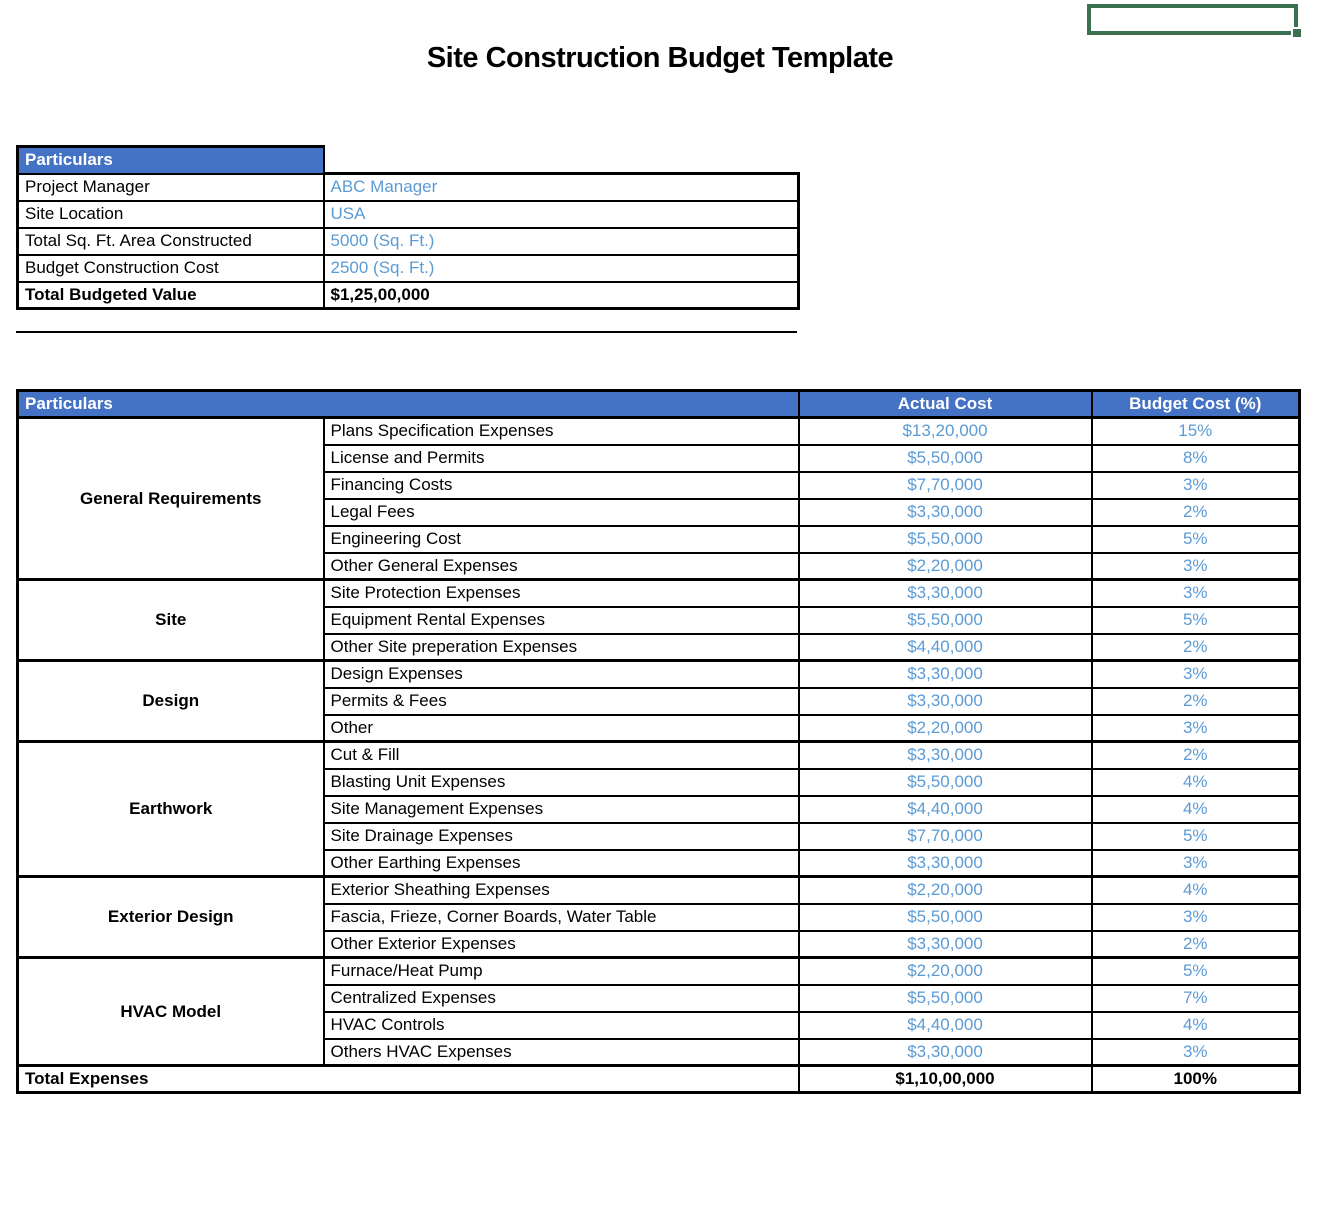  I want to click on info-label-cell: Total Sq. Ft. Area Constructed, so click(170, 241).